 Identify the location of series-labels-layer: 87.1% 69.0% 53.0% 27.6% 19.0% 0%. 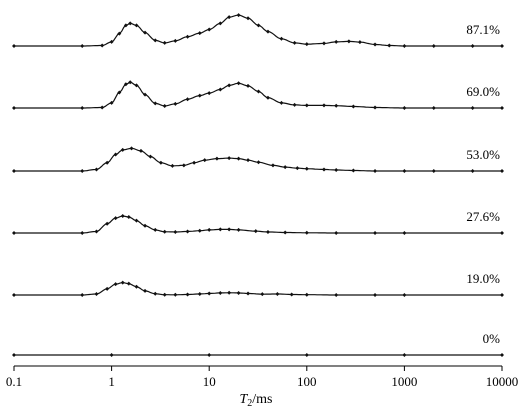
(483, 184).